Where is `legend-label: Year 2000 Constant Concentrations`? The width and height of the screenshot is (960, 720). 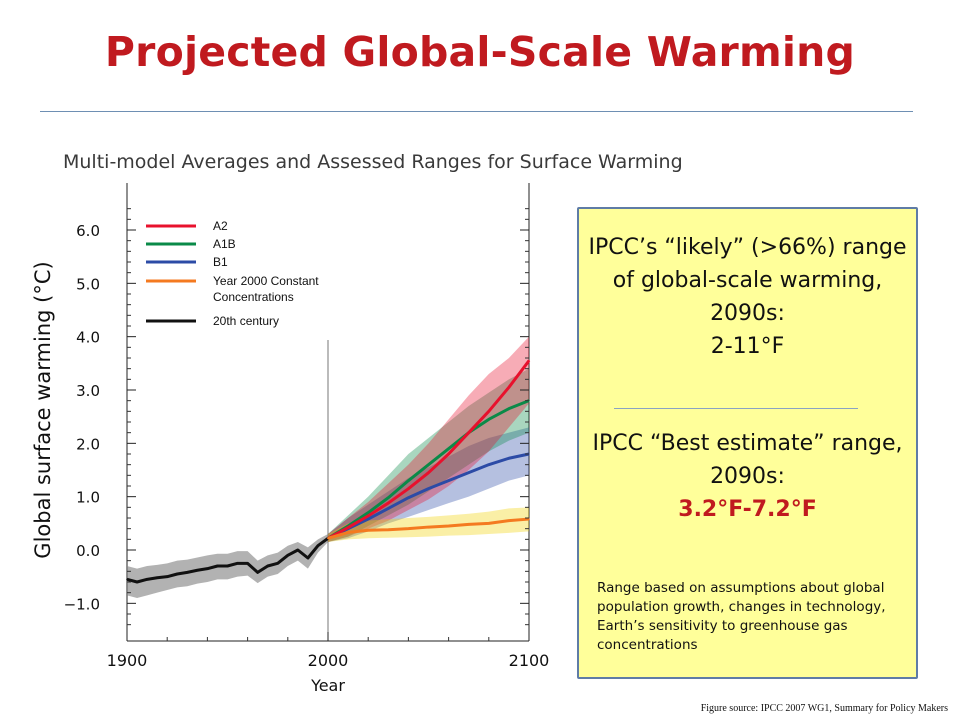 legend-label: Year 2000 Constant Concentrations is located at coordinates (266, 289).